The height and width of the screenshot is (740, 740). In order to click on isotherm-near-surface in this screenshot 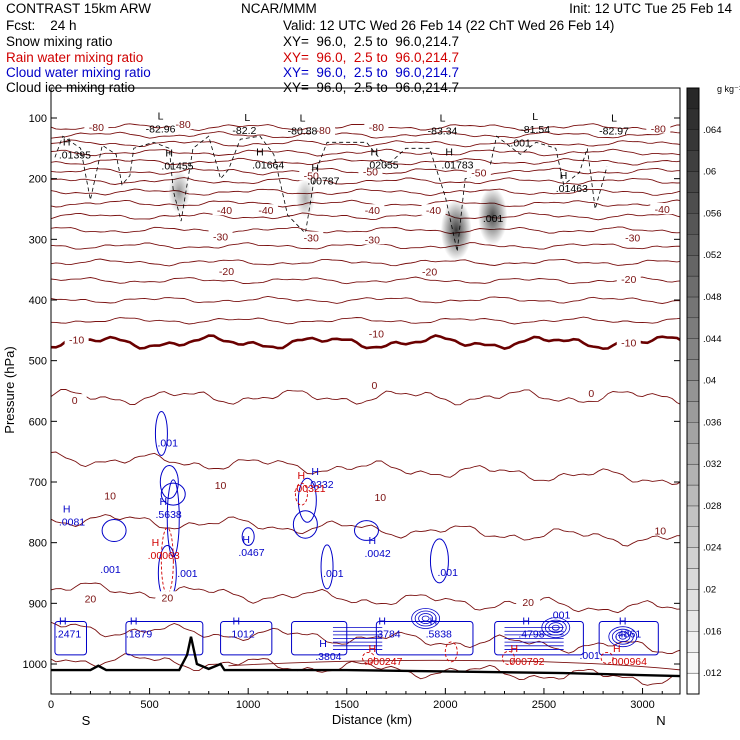, I will do `click(454, 665)`.